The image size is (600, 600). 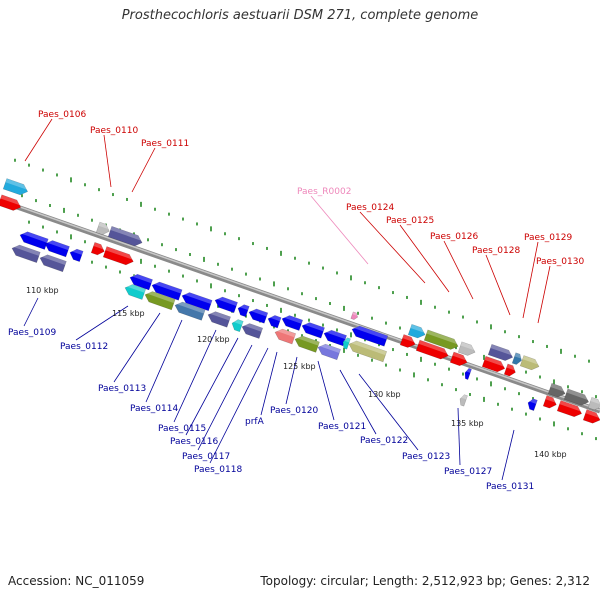 I want to click on label-paes-0114: Paes_0114, so click(x=154, y=409).